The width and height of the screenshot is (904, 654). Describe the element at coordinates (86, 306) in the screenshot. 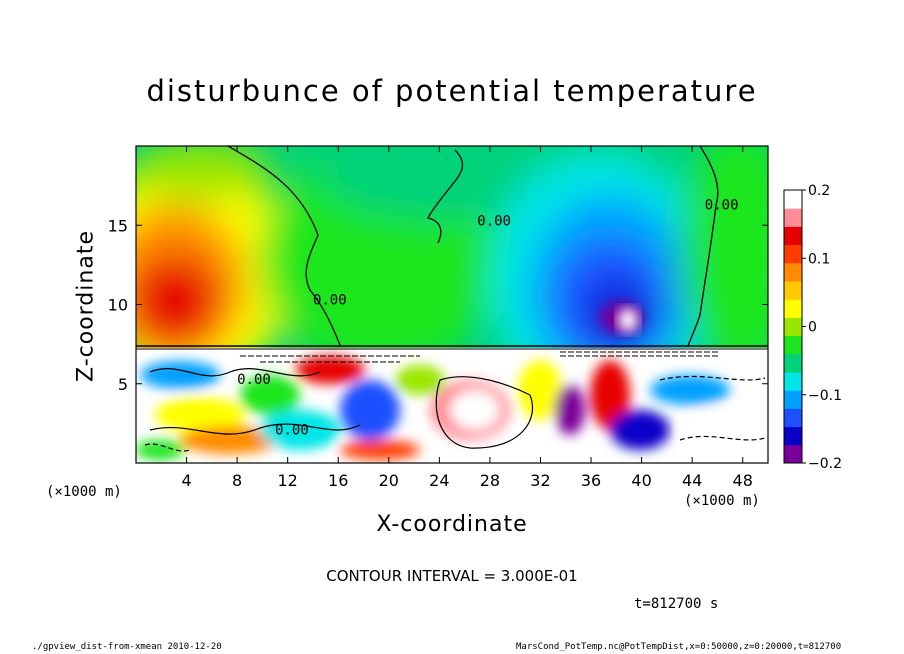

I see `y-axis-label: Z-coordinate` at that location.